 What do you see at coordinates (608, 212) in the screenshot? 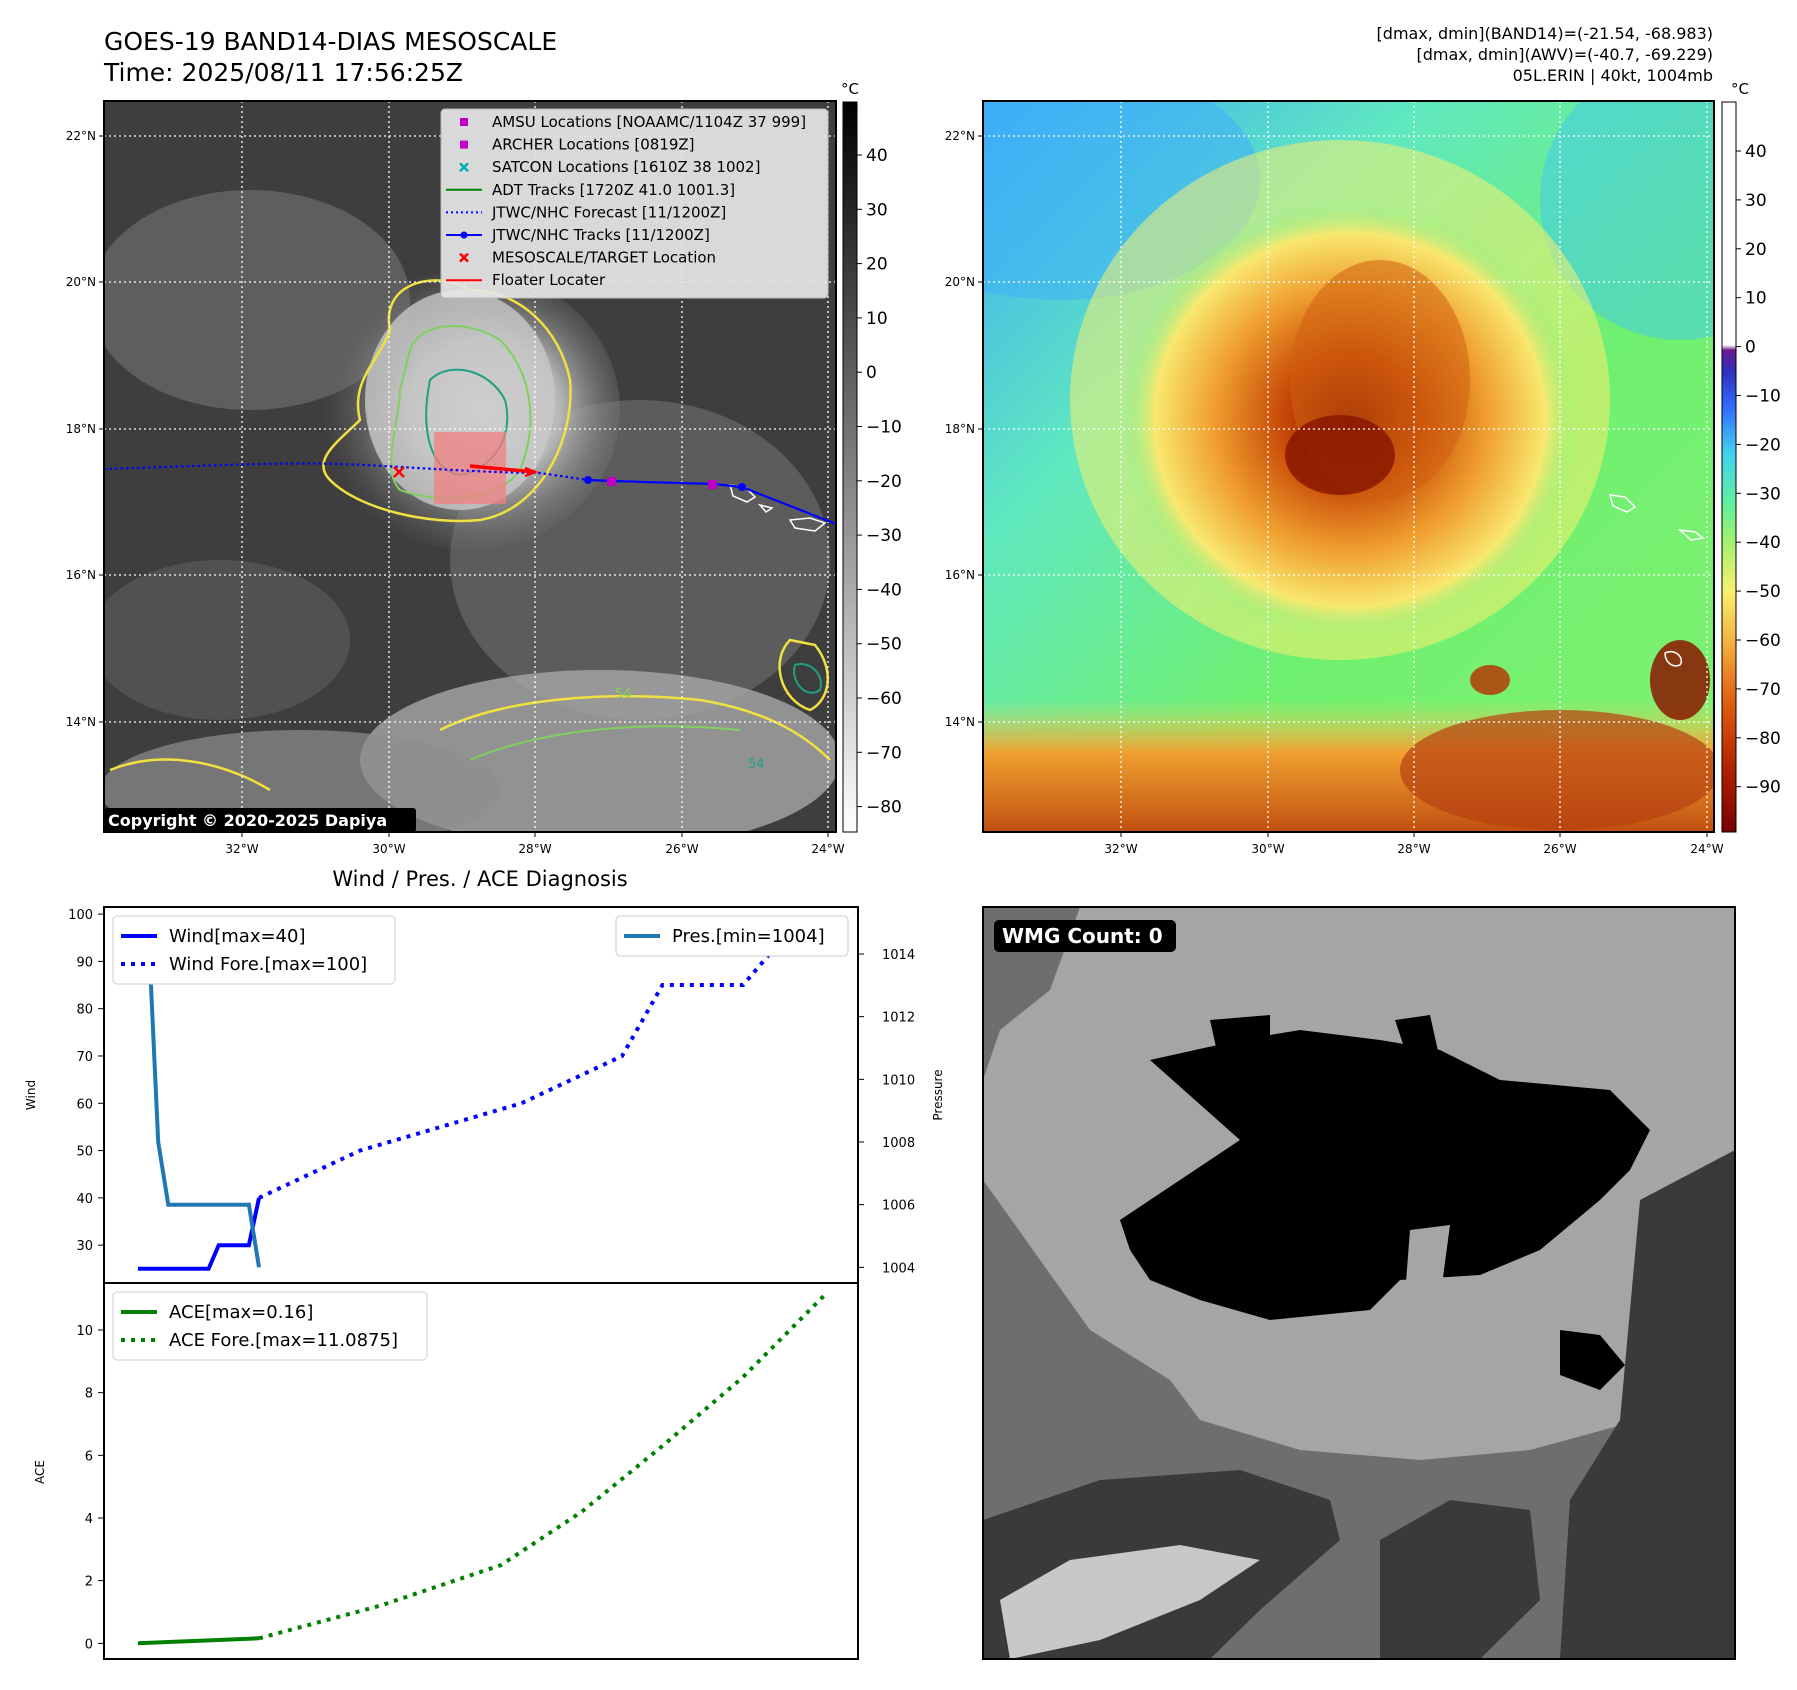
I see `legend-entry-label: JTWC/NHC Forecast [11/1200Z]` at bounding box center [608, 212].